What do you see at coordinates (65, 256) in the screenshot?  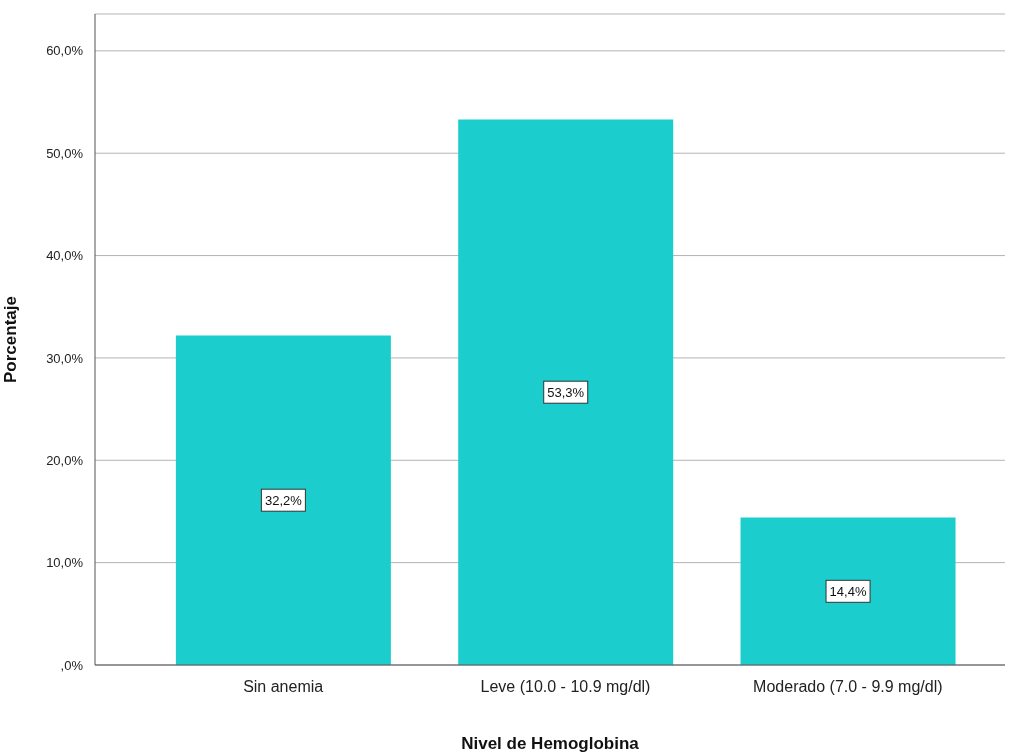 I see `y-tick-label: 40,0%` at bounding box center [65, 256].